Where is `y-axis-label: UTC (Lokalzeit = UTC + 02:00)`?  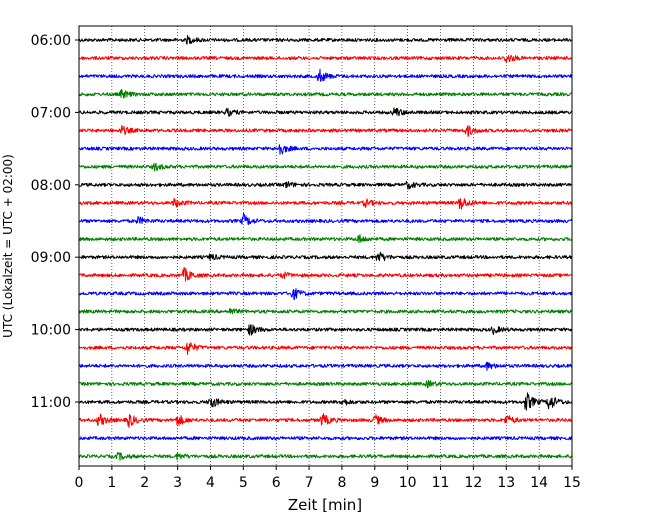 y-axis-label: UTC (Lokalzeit = UTC + 02:00) is located at coordinates (8, 246).